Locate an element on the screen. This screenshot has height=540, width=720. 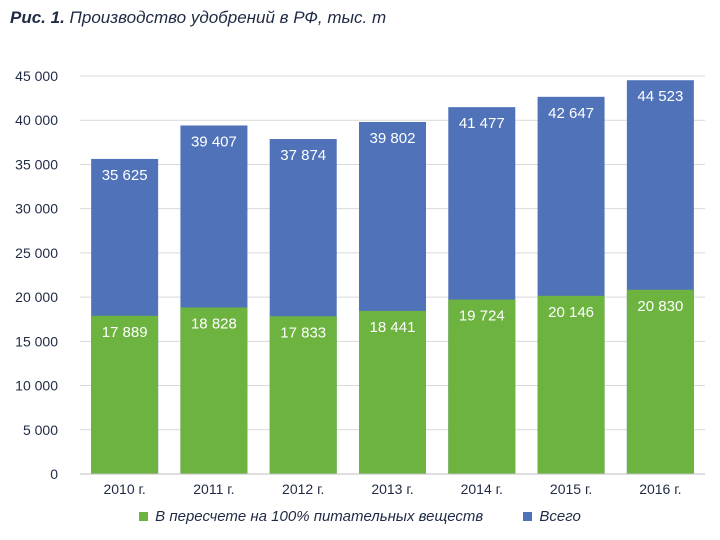
data-label-nutrient: 20 146 is located at coordinates (571, 312).